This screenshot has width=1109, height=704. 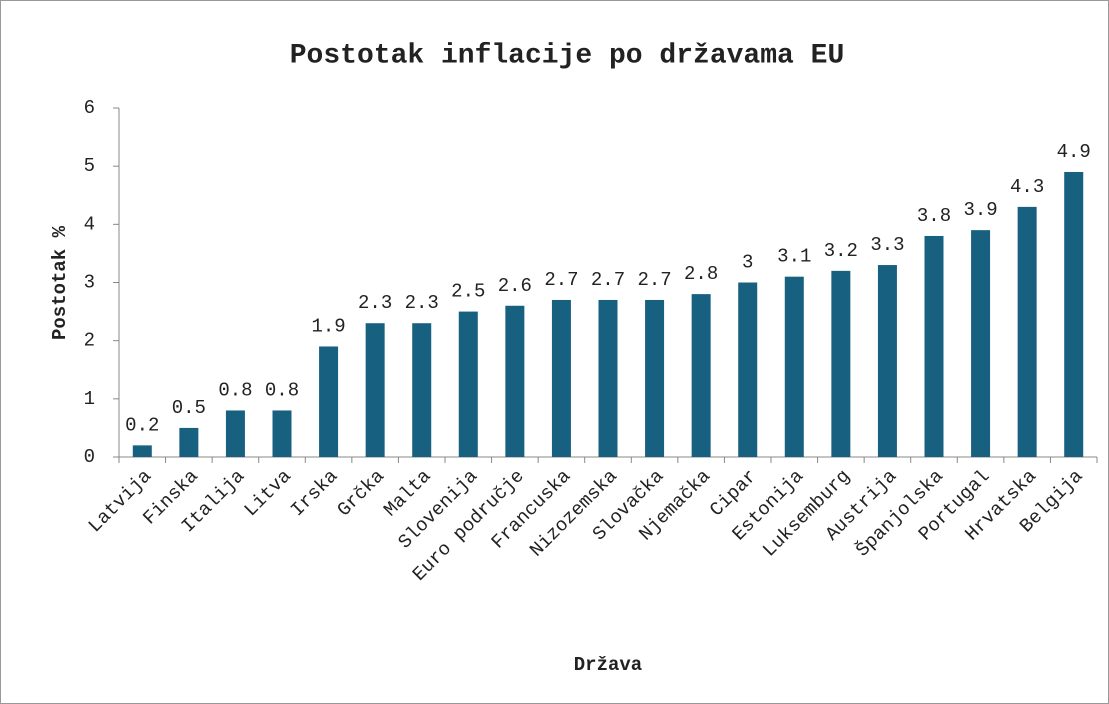 I want to click on y-tick-label: 5, so click(x=89, y=166).